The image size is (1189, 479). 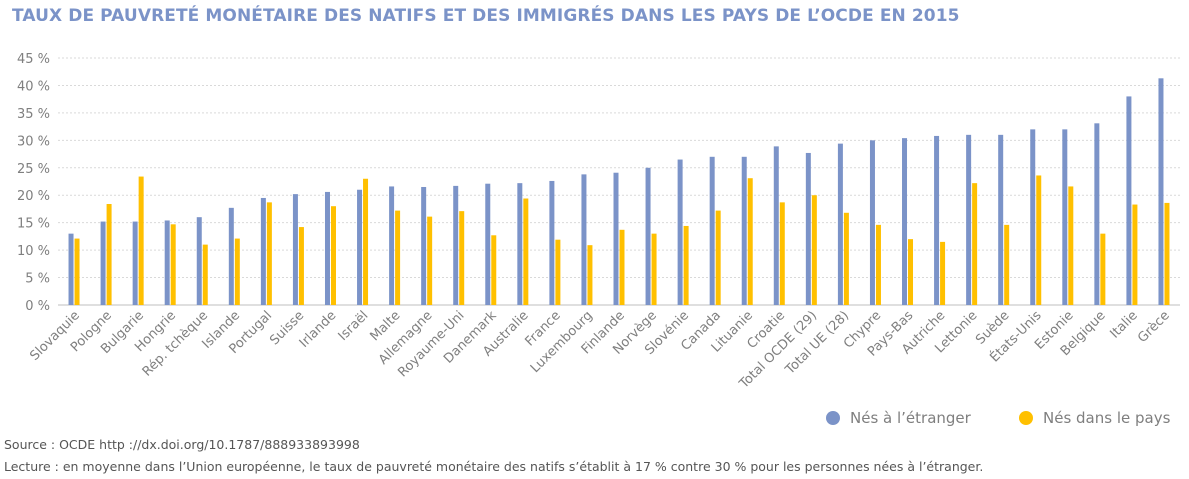 What do you see at coordinates (33, 86) in the screenshot?
I see `y-tick-label: 40 %` at bounding box center [33, 86].